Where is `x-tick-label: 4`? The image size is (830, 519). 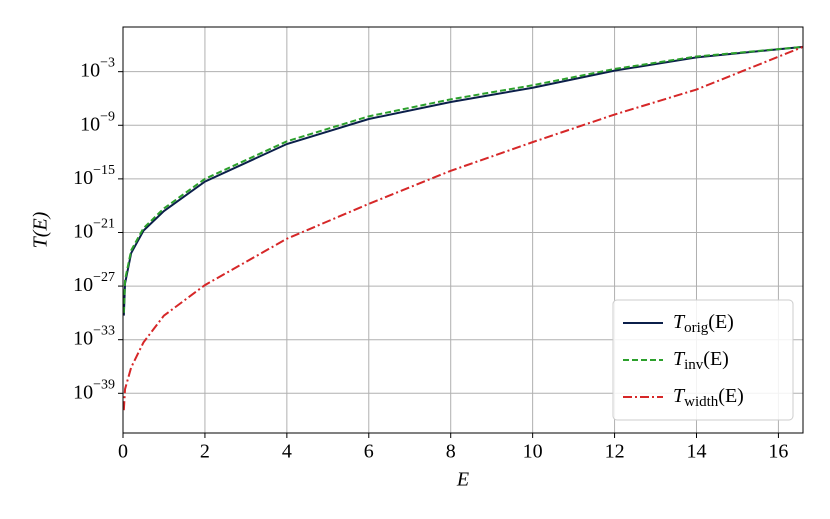 x-tick-label: 4 is located at coordinates (287, 452).